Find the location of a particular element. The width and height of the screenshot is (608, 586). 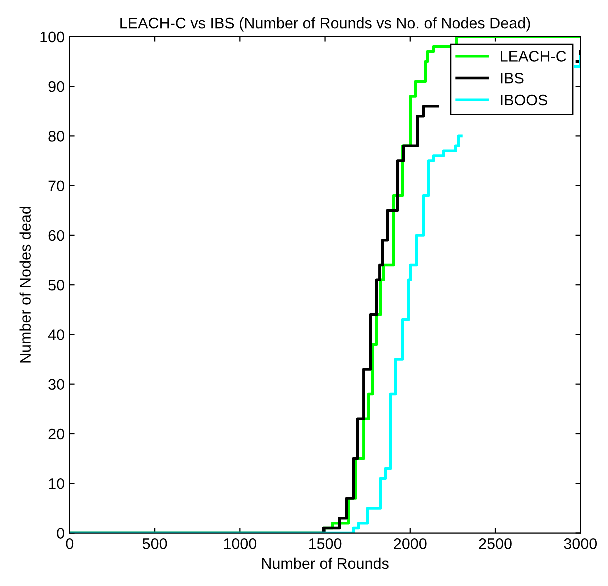

y-tick-label: 80 is located at coordinates (56, 136).